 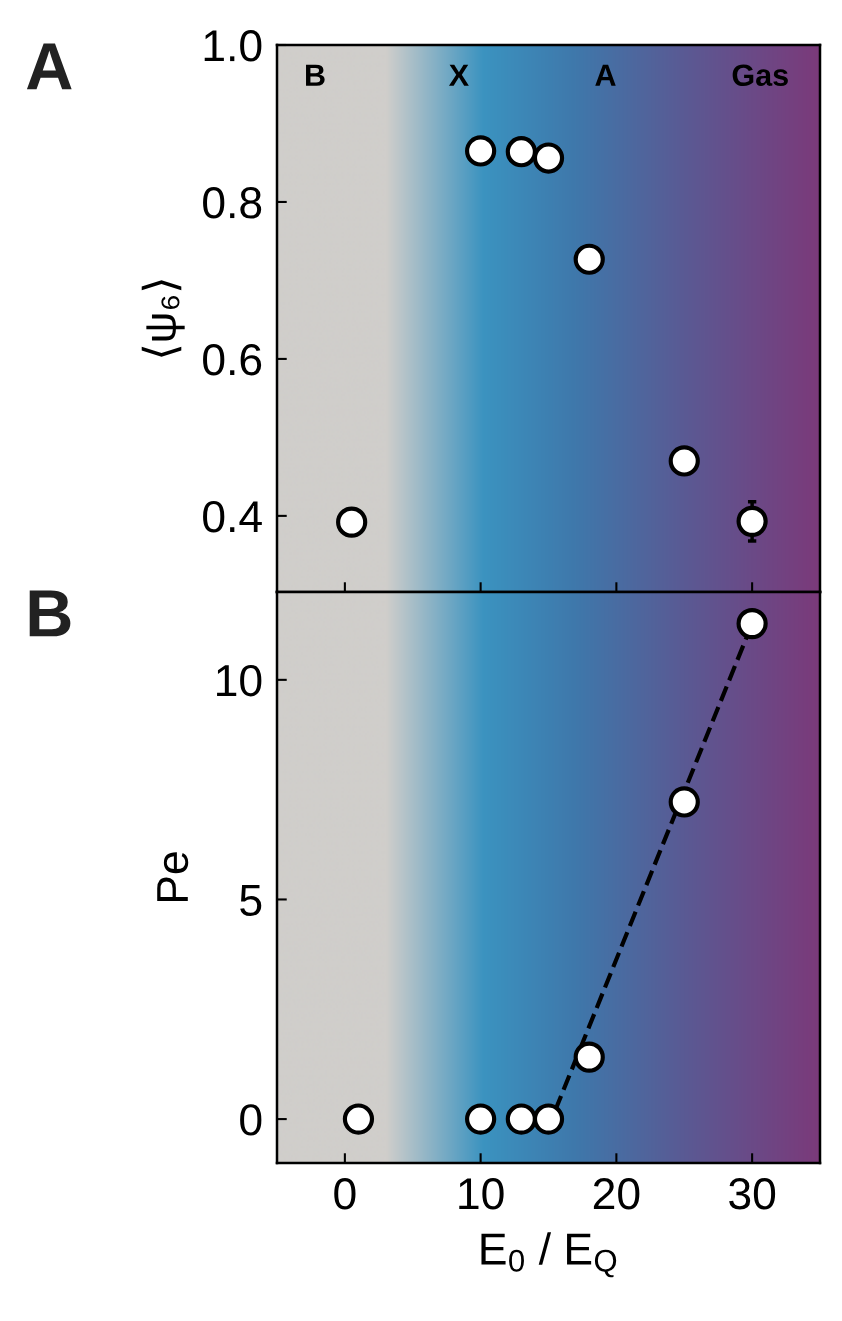 What do you see at coordinates (315, 75) in the screenshot?
I see `annotation: B` at bounding box center [315, 75].